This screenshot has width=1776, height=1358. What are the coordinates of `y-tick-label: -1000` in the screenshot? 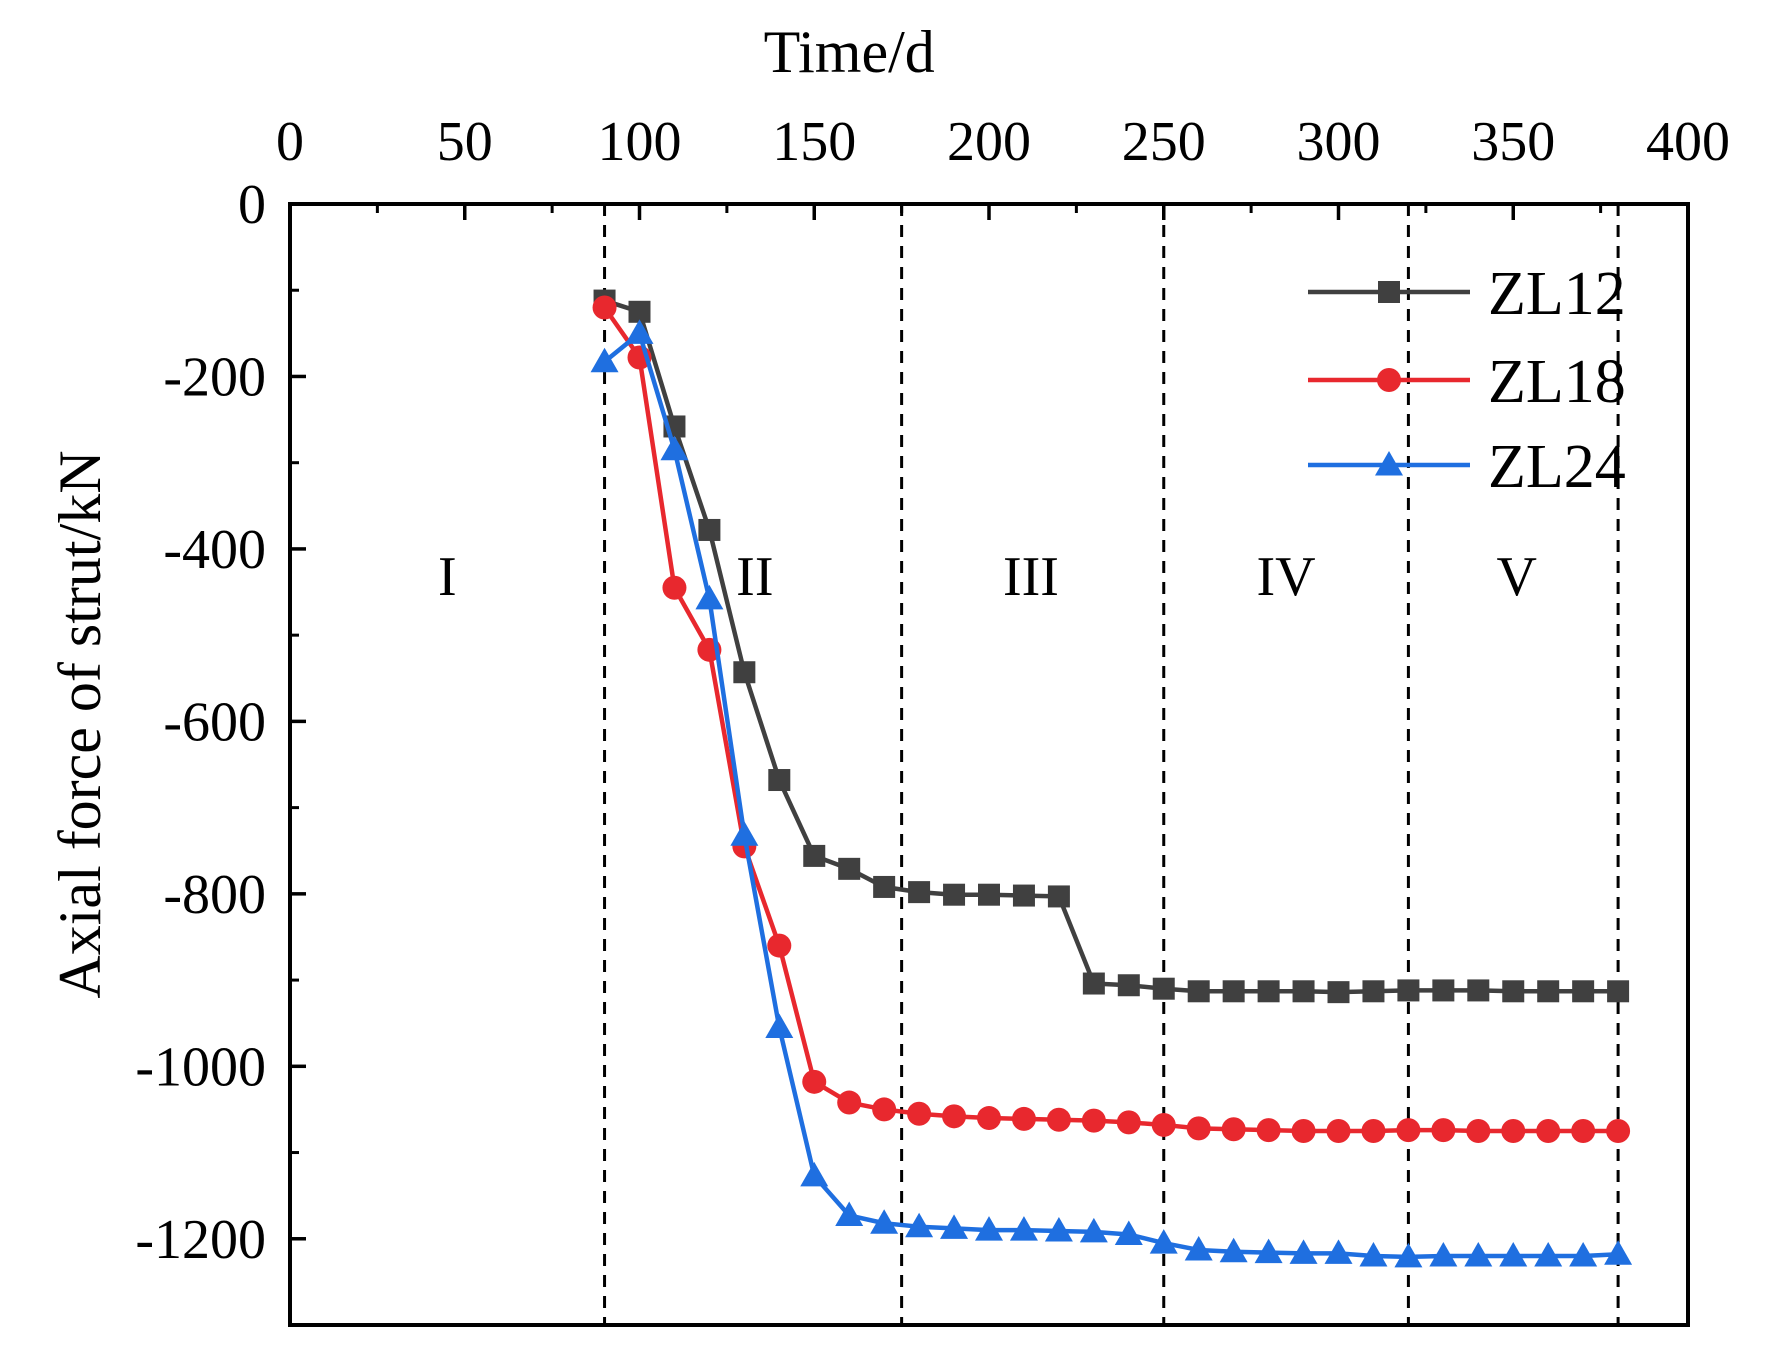 It's located at (200, 1067).